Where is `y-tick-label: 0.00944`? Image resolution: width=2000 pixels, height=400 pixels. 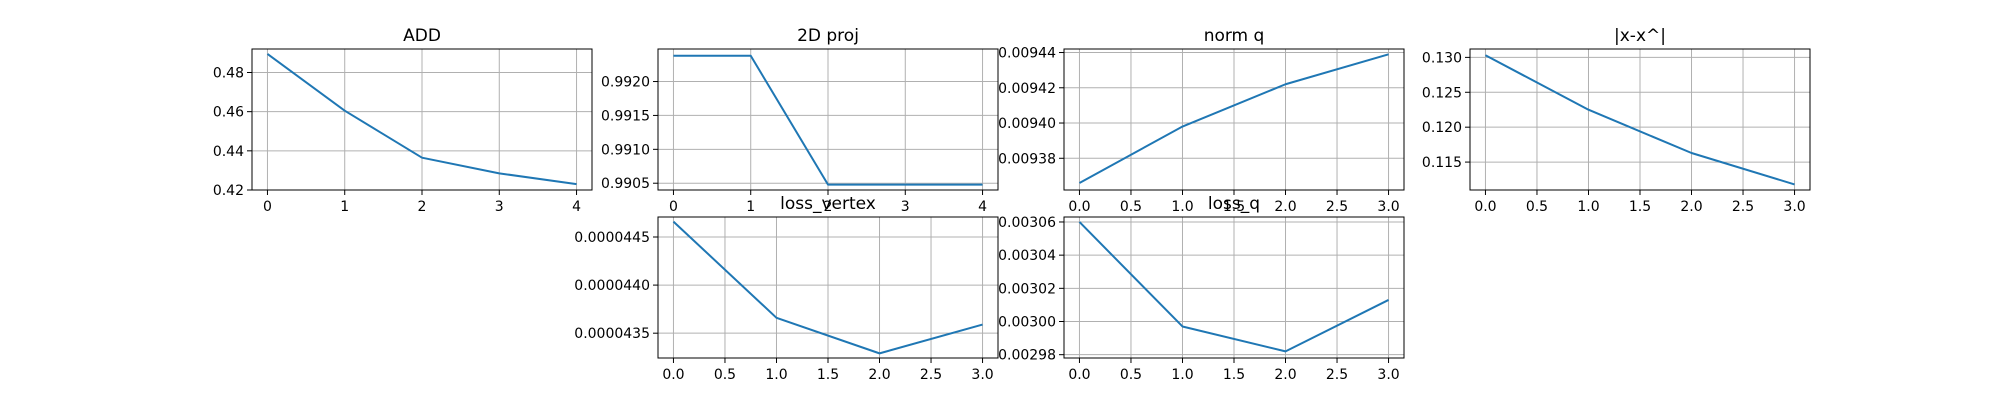
y-tick-label: 0.00944 is located at coordinates (1027, 54).